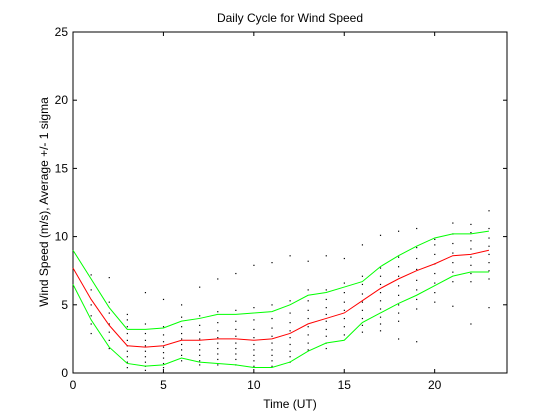 This screenshot has height=420, width=560. Describe the element at coordinates (73, 385) in the screenshot. I see `x-tick-label: 0` at that location.